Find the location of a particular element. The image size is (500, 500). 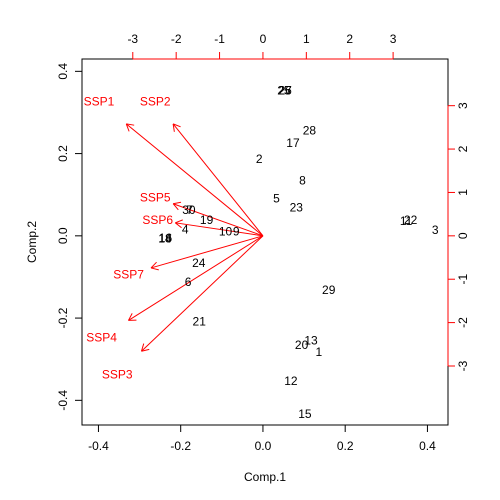

axis-bottom-tick-label: 0.4 is located at coordinates (427, 446).